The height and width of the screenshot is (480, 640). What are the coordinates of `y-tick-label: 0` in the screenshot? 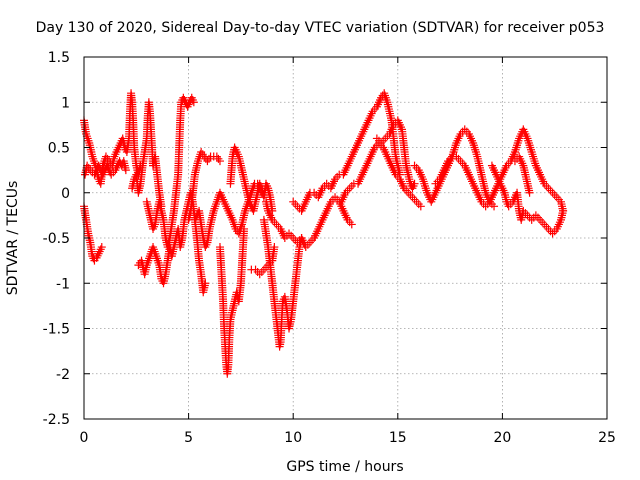 It's located at (65, 194).